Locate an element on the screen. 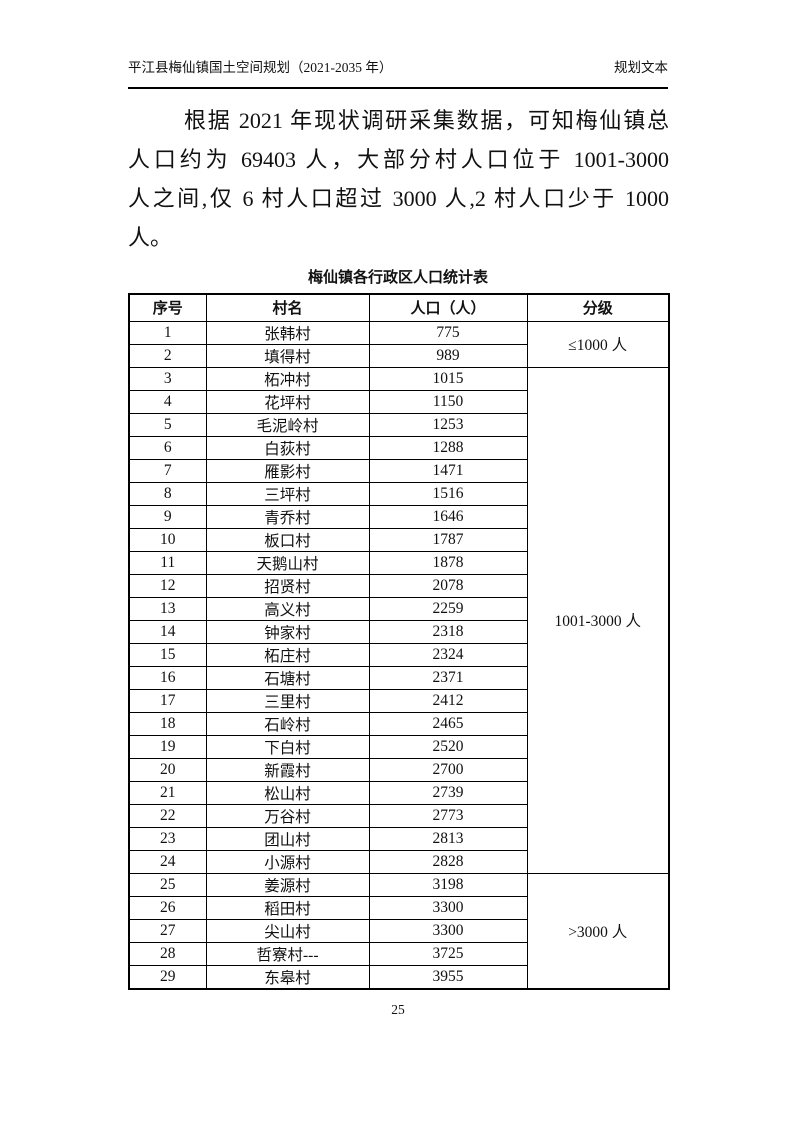 Image resolution: width=793 pixels, height=1122 pixels. table-cell-population: 2700 is located at coordinates (448, 769).